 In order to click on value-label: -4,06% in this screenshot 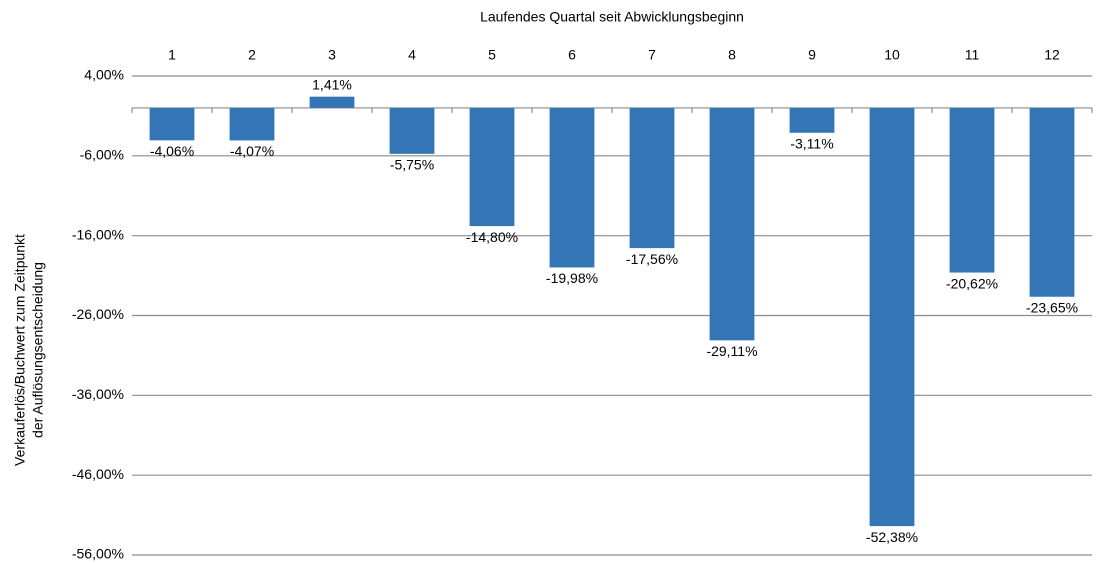, I will do `click(172, 151)`.